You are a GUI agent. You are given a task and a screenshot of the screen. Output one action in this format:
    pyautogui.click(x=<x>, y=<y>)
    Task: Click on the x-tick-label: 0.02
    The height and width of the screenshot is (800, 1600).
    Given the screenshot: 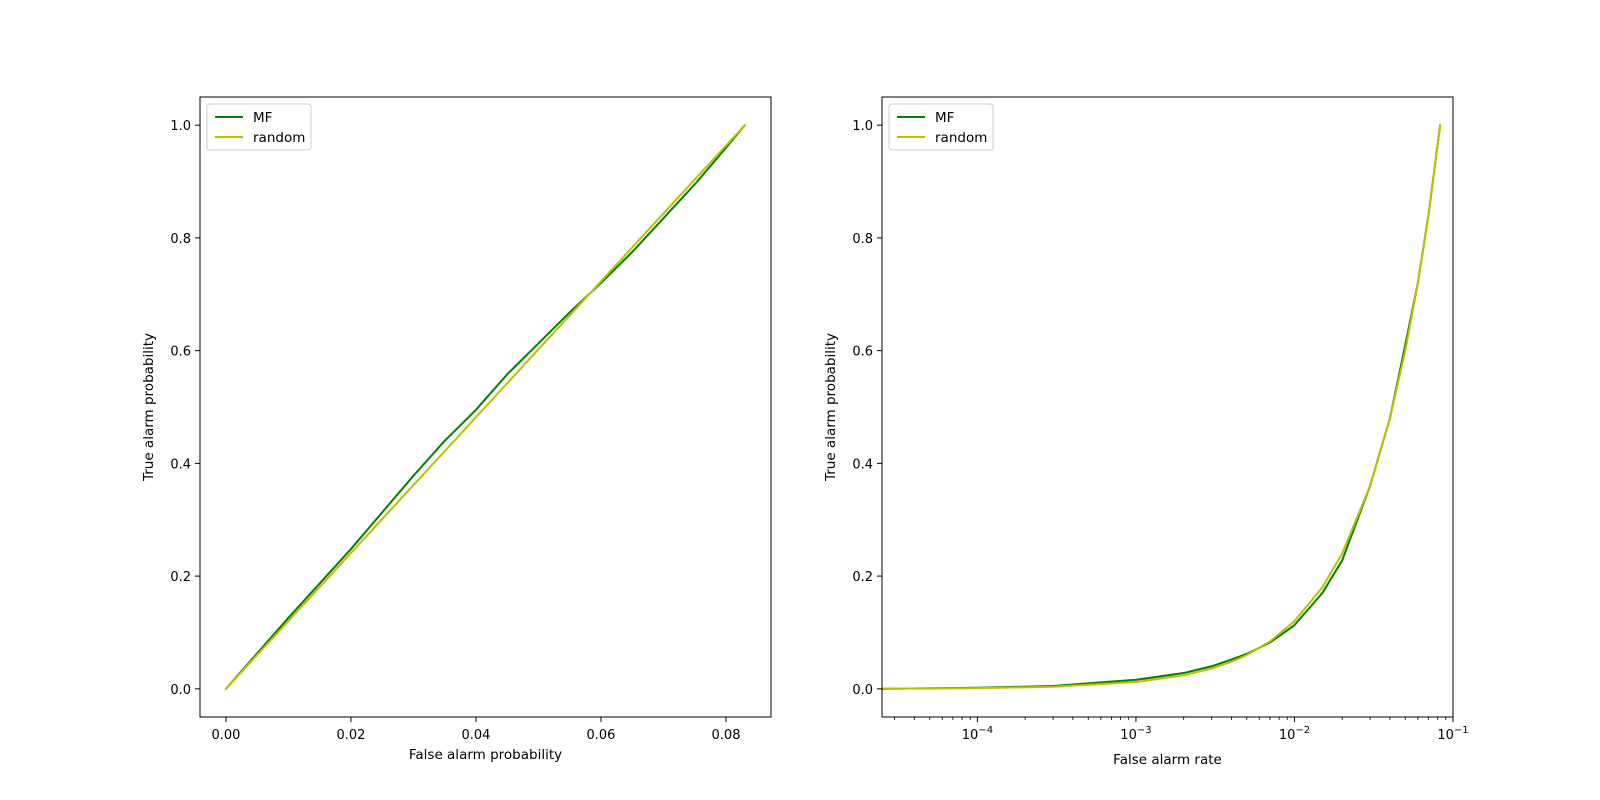 What is the action you would take?
    pyautogui.click(x=350, y=735)
    